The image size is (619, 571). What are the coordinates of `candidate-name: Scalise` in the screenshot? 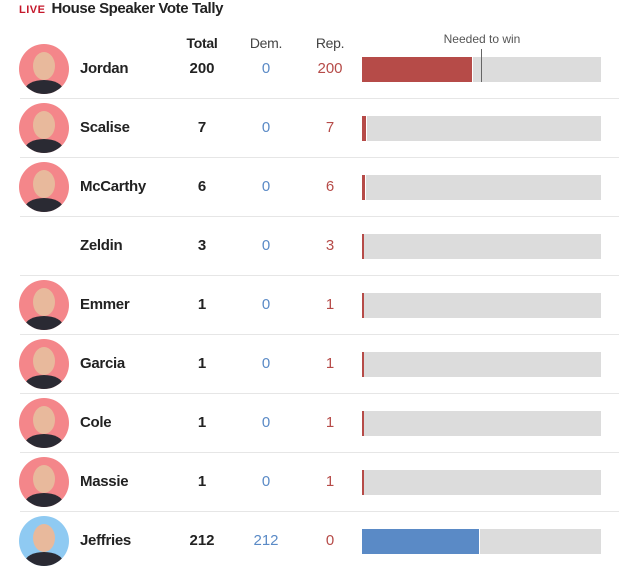 It's located at (105, 127).